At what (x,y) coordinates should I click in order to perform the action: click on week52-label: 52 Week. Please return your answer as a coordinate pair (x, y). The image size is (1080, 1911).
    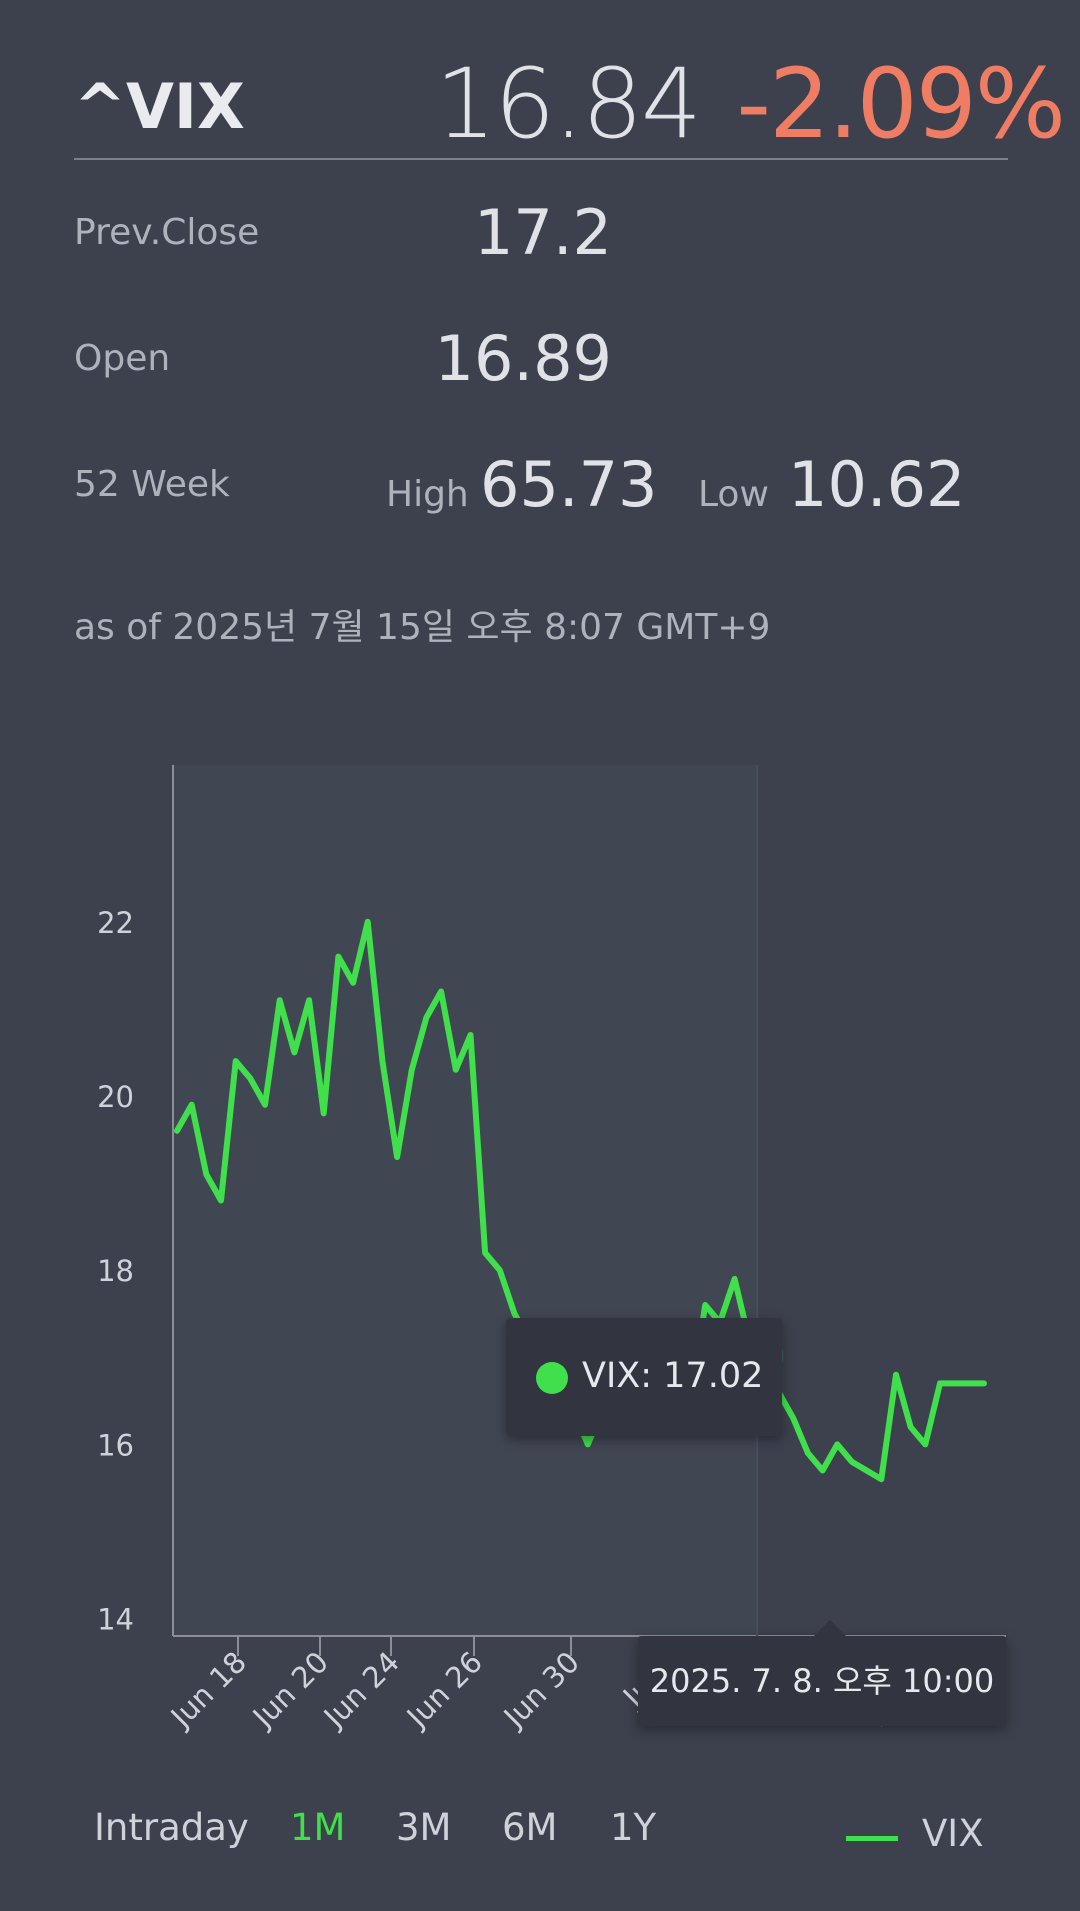
    Looking at the image, I should click on (152, 484).